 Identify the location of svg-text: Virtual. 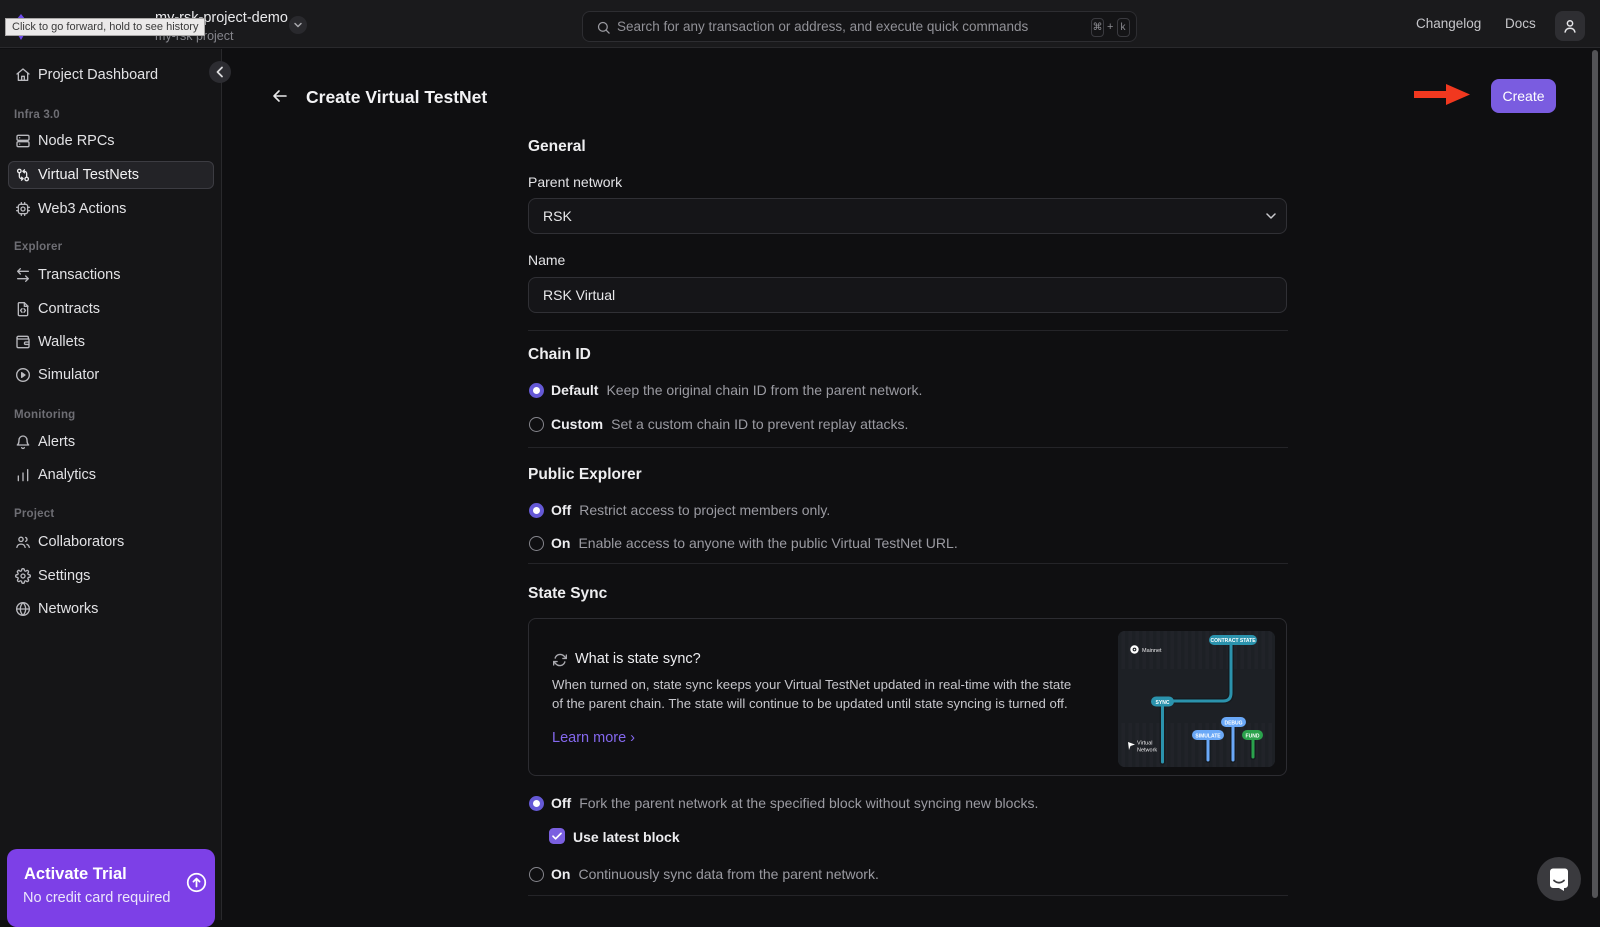
(1145, 744).